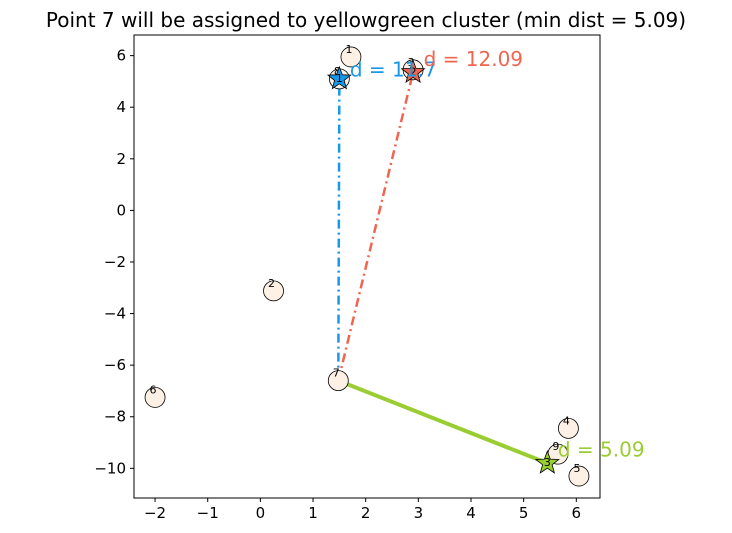 Image resolution: width=732 pixels, height=533 pixels. I want to click on centroid-label-3: 3, so click(547, 462).